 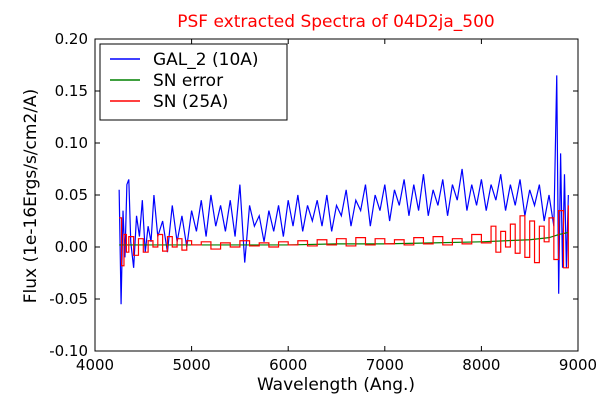 What do you see at coordinates (71, 143) in the screenshot?
I see `y-tick-label: 0.10` at bounding box center [71, 143].